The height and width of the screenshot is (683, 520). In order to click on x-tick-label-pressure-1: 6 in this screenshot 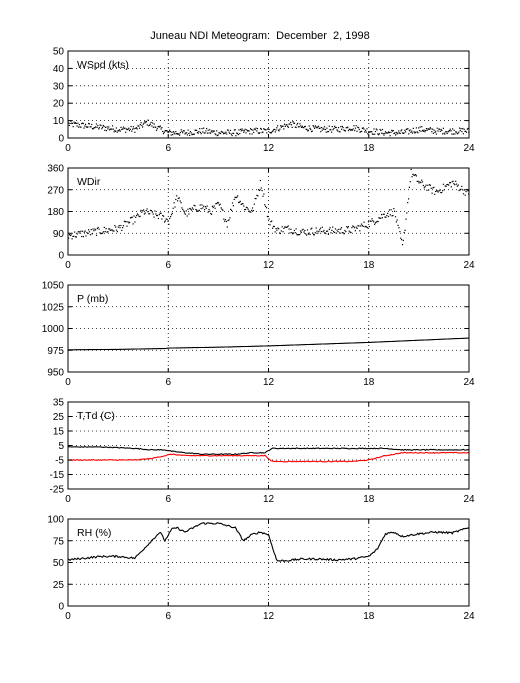, I will do `click(168, 382)`.